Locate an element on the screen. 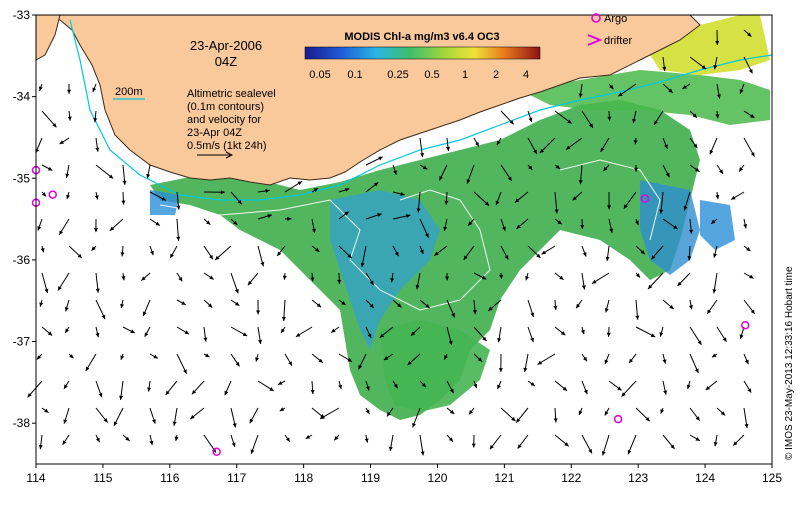 The width and height of the screenshot is (800, 505). y-tick-label: -35 is located at coordinates (22, 178).